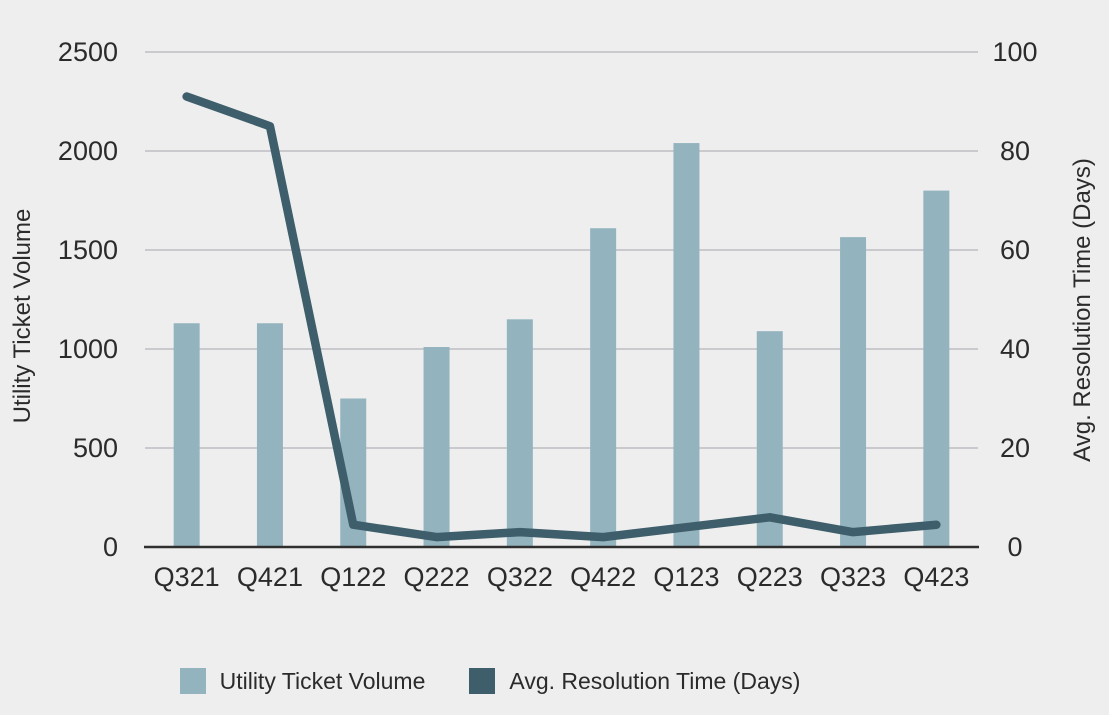 The image size is (1109, 715). Describe the element at coordinates (186, 577) in the screenshot. I see `x-axis-tick-Q321: Q321` at that location.